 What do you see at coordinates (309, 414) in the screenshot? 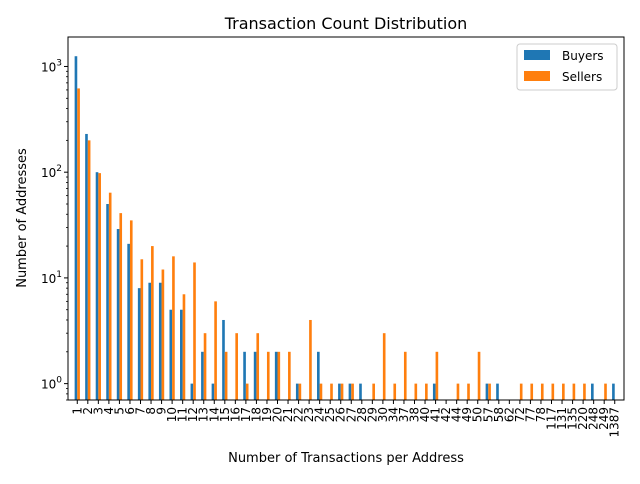
I see `x-tick-label: 23` at bounding box center [309, 414].